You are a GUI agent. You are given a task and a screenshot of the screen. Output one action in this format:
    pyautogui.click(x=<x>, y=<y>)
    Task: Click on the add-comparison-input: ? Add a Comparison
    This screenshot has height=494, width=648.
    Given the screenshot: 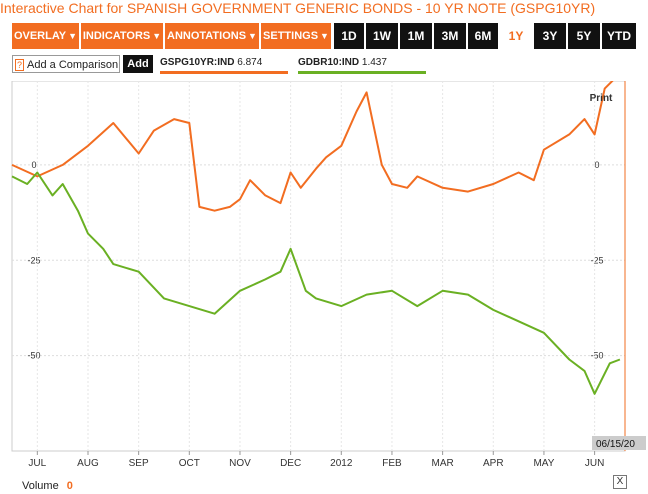 What is the action you would take?
    pyautogui.click(x=66, y=64)
    